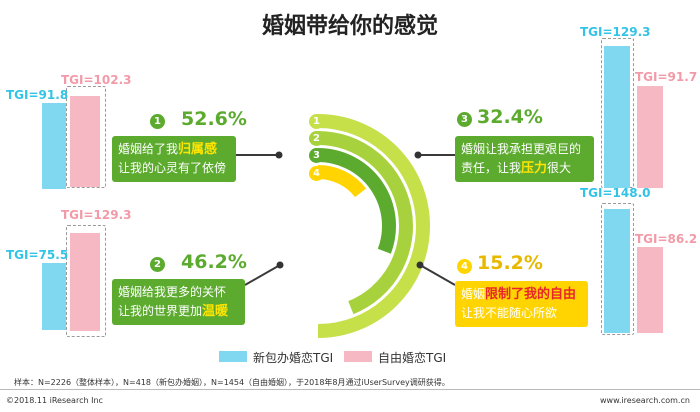 This screenshot has height=412, width=700. I want to click on ring-number-3: 3, so click(316, 155).